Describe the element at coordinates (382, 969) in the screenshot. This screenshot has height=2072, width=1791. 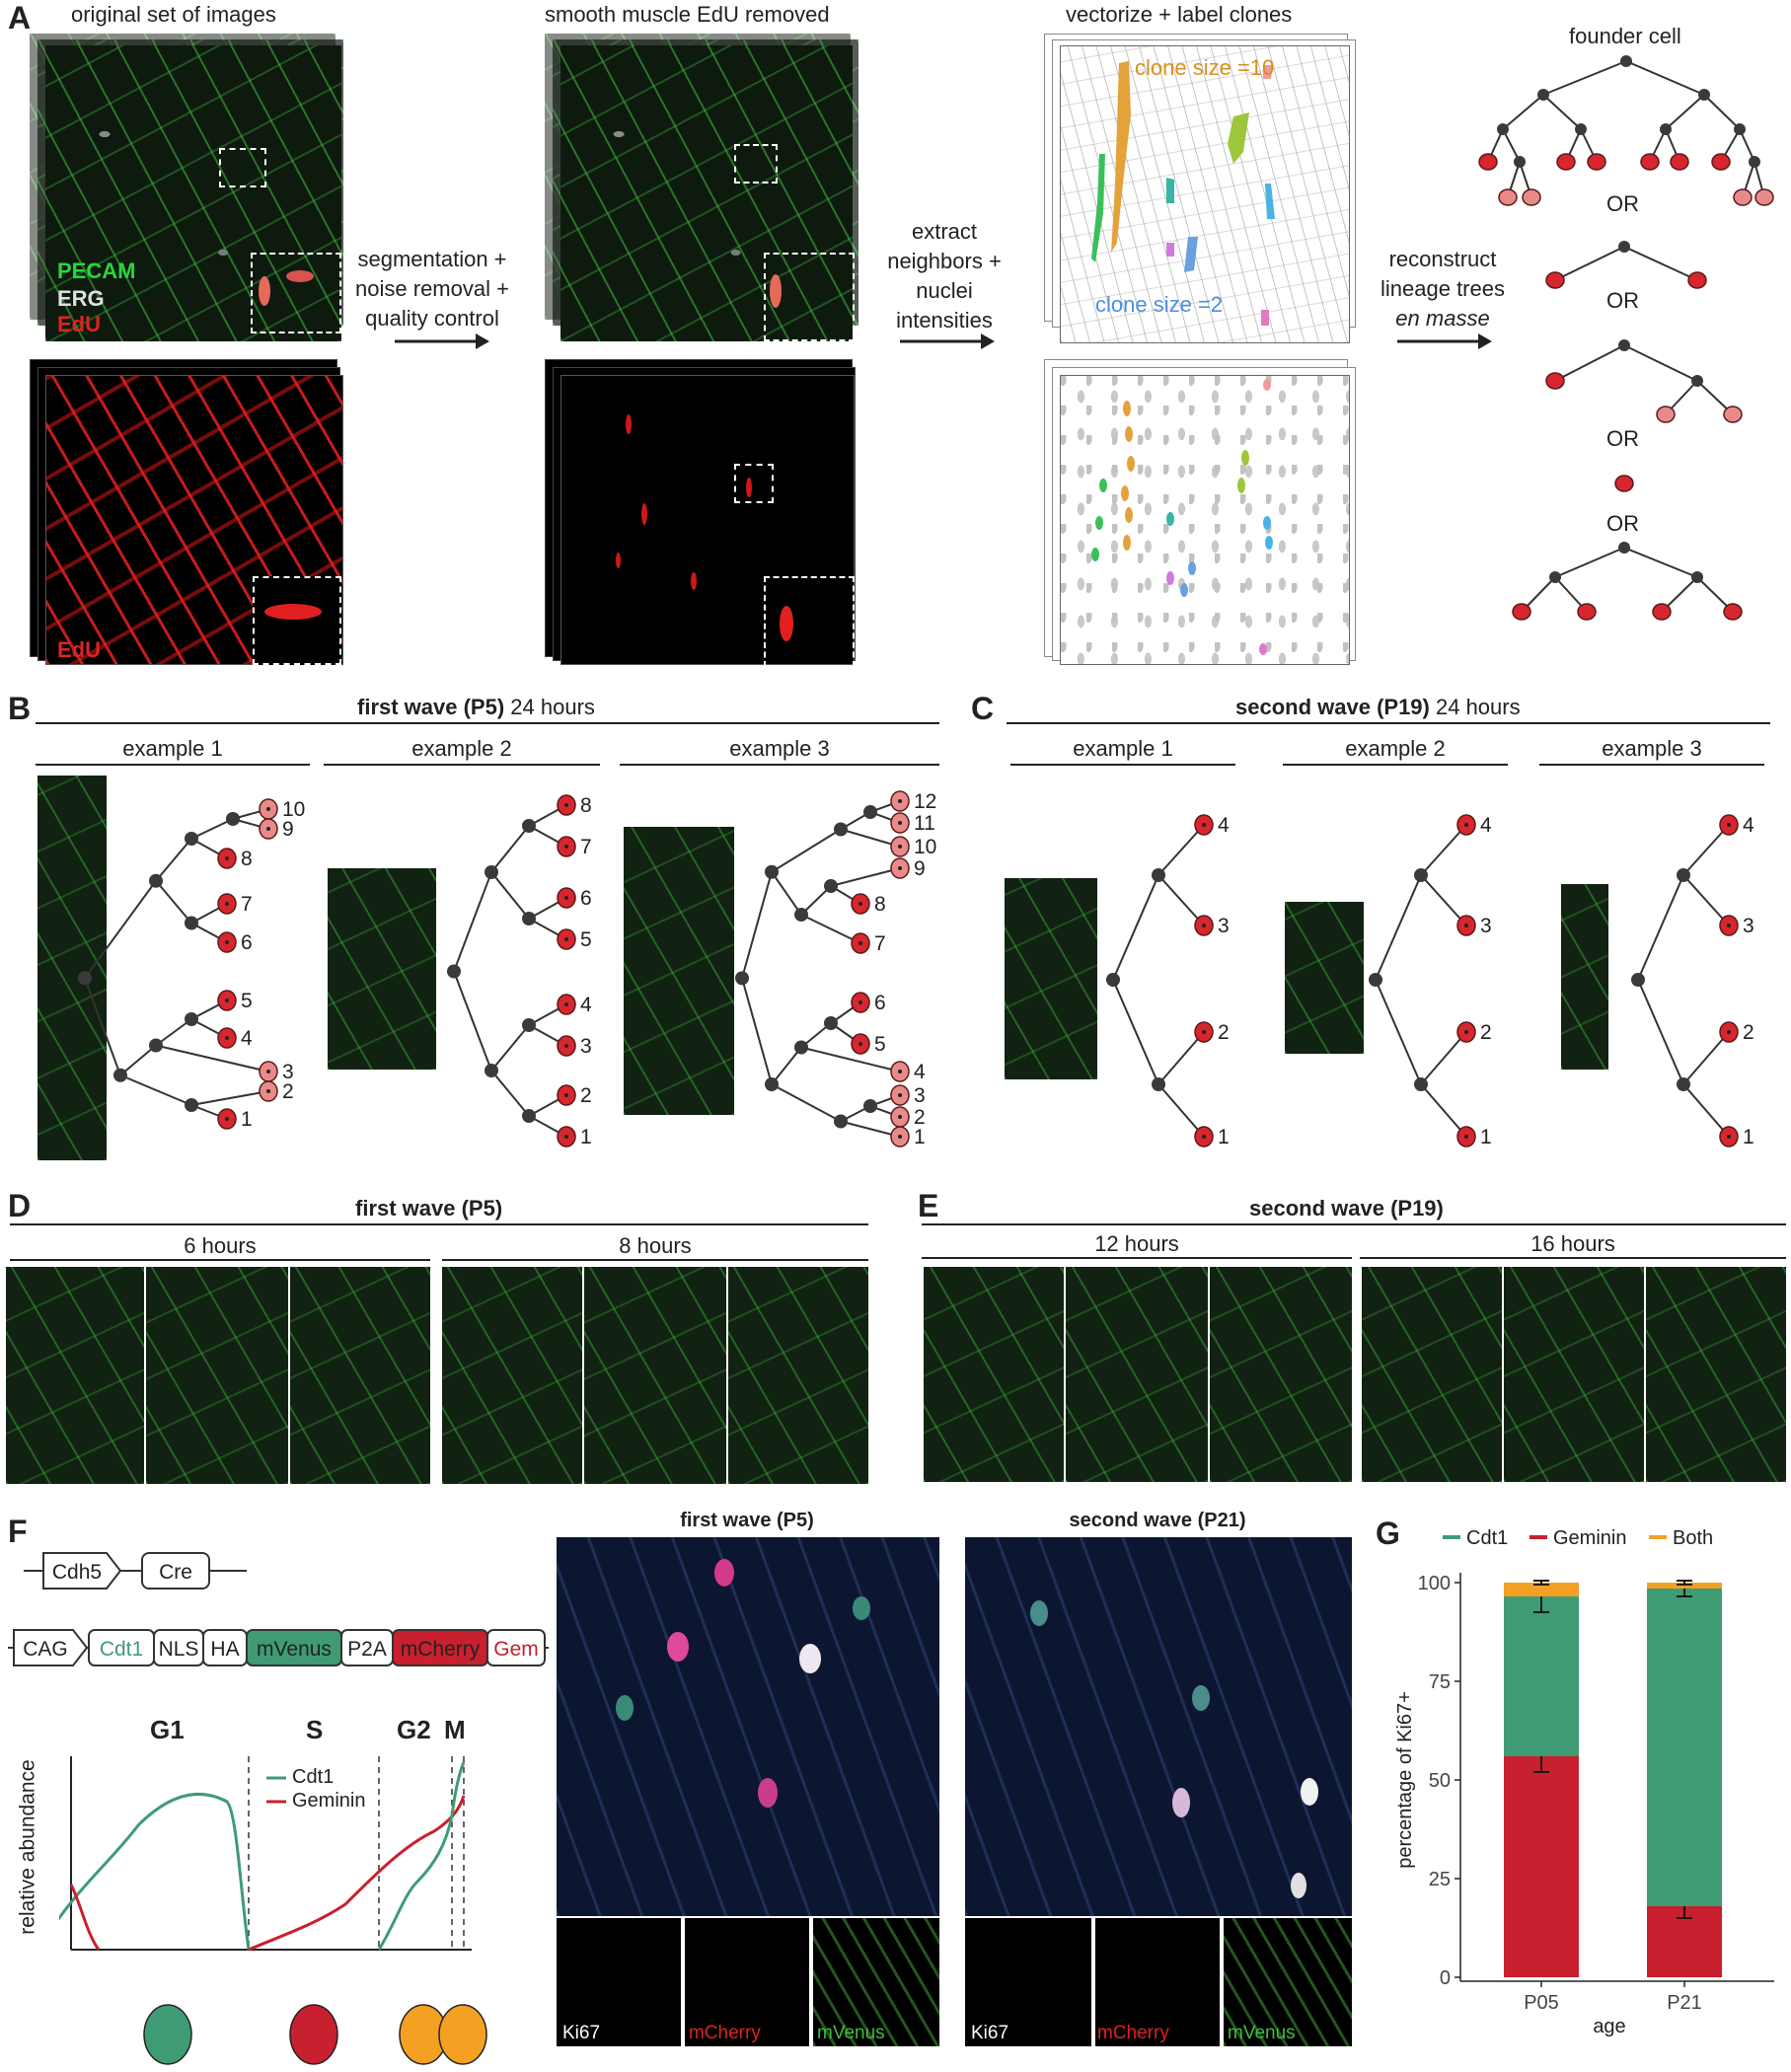
I see `b2-image` at that location.